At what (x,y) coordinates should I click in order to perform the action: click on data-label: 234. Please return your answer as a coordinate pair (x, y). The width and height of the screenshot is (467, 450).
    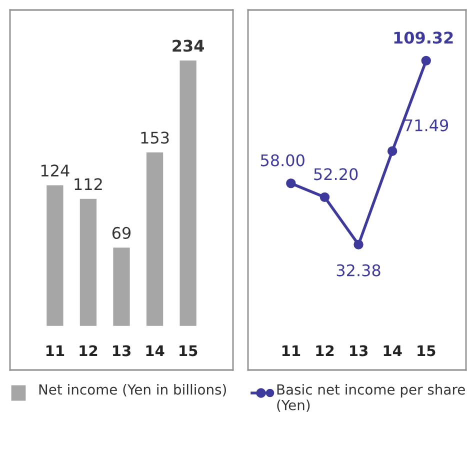
    Looking at the image, I should click on (188, 46).